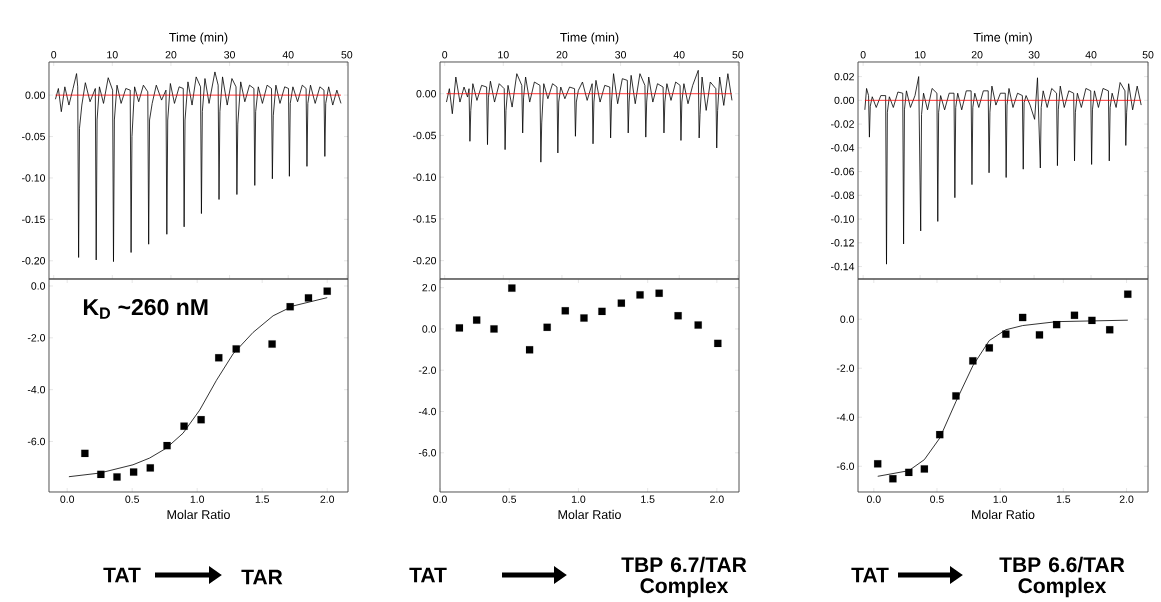 Image resolution: width=1161 pixels, height=602 pixels. Describe the element at coordinates (842, 243) in the screenshot. I see `y-tick-label: -0.12` at that location.